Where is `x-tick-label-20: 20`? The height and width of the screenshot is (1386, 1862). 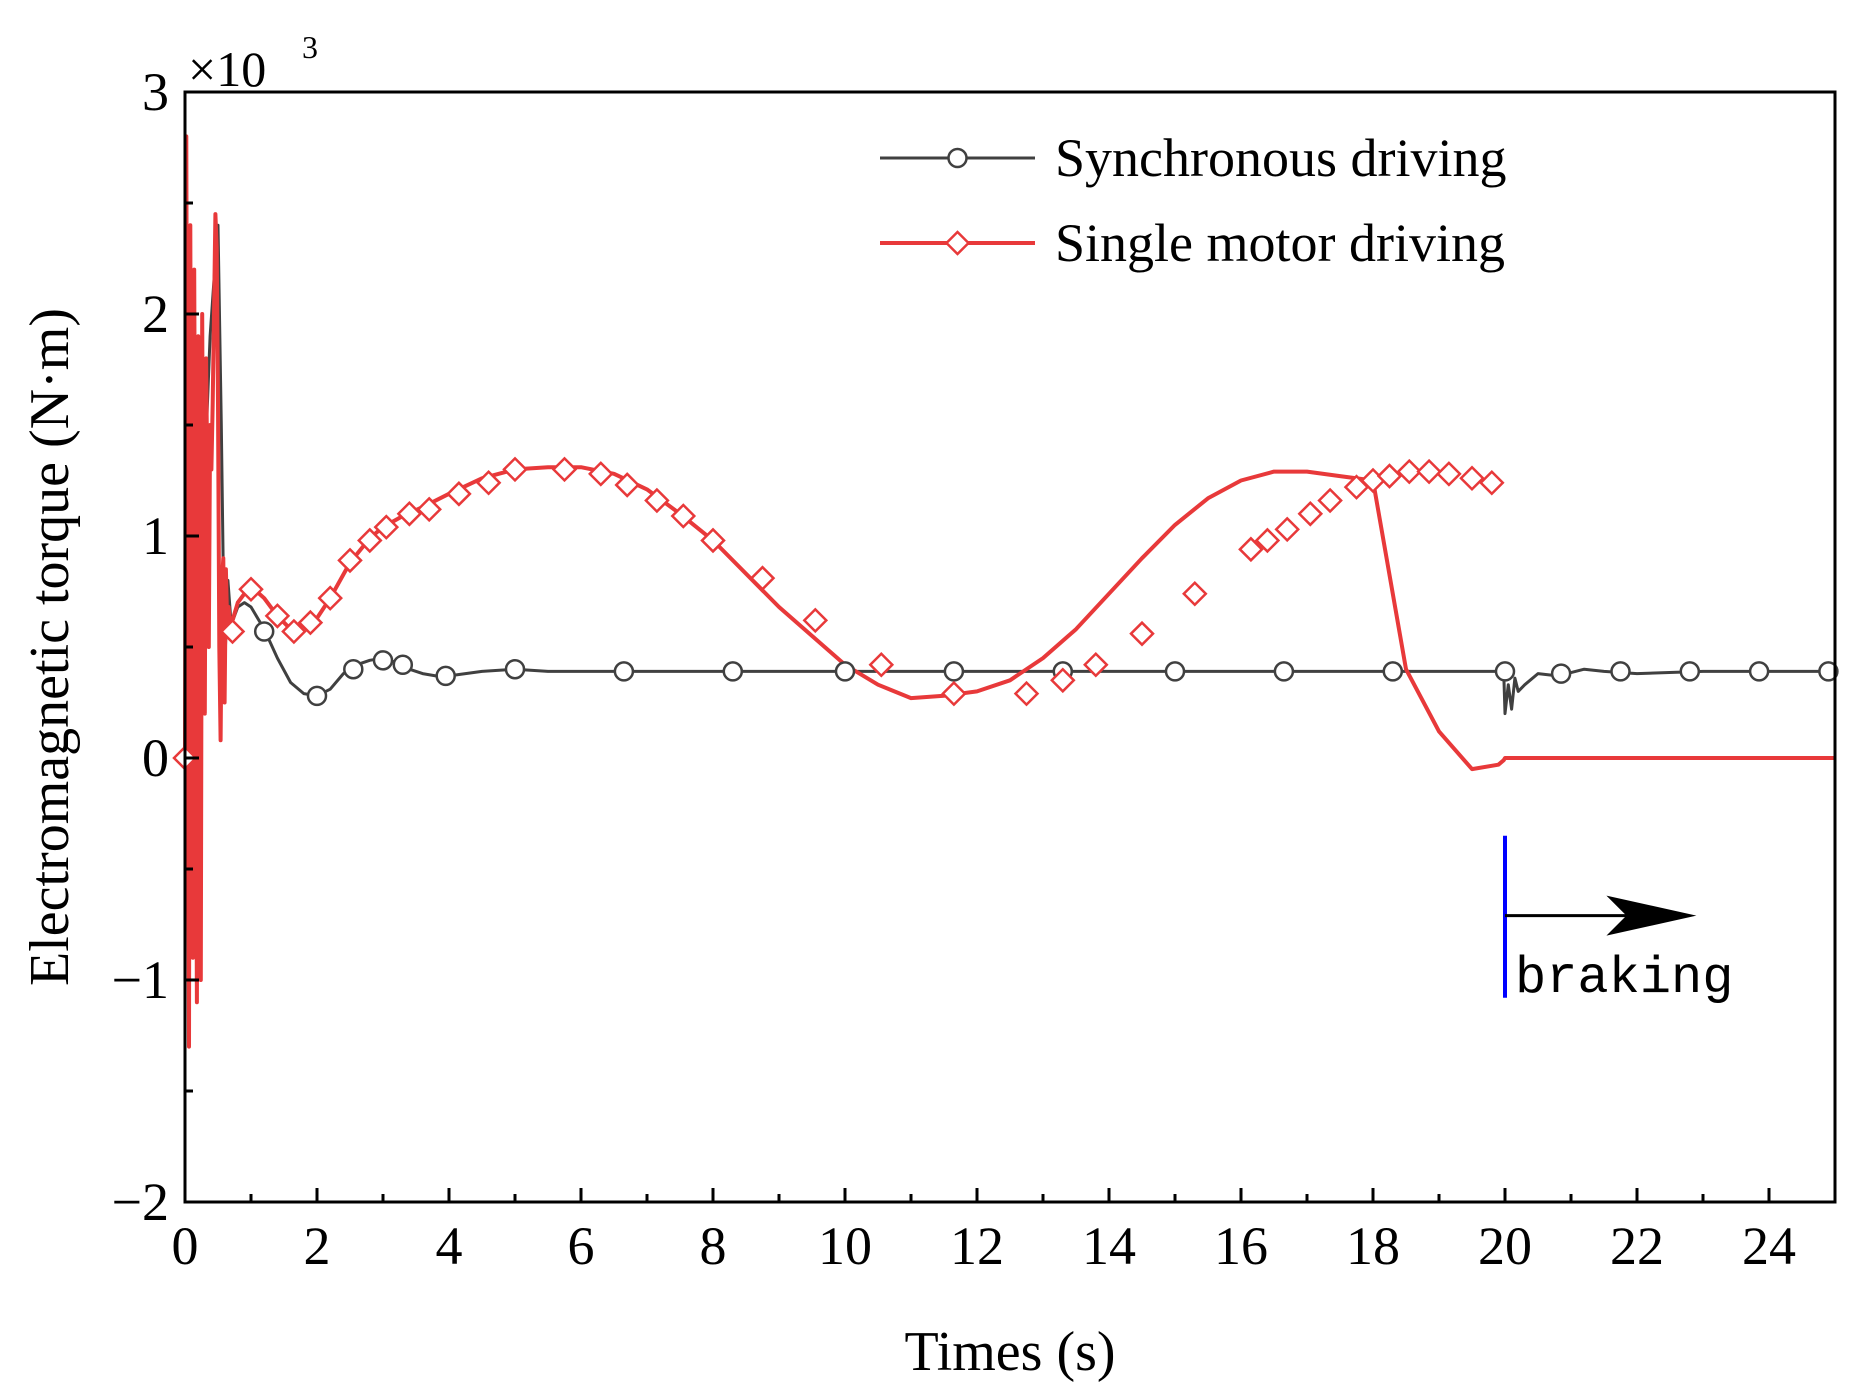
x-tick-label-20: 20 is located at coordinates (1505, 1246).